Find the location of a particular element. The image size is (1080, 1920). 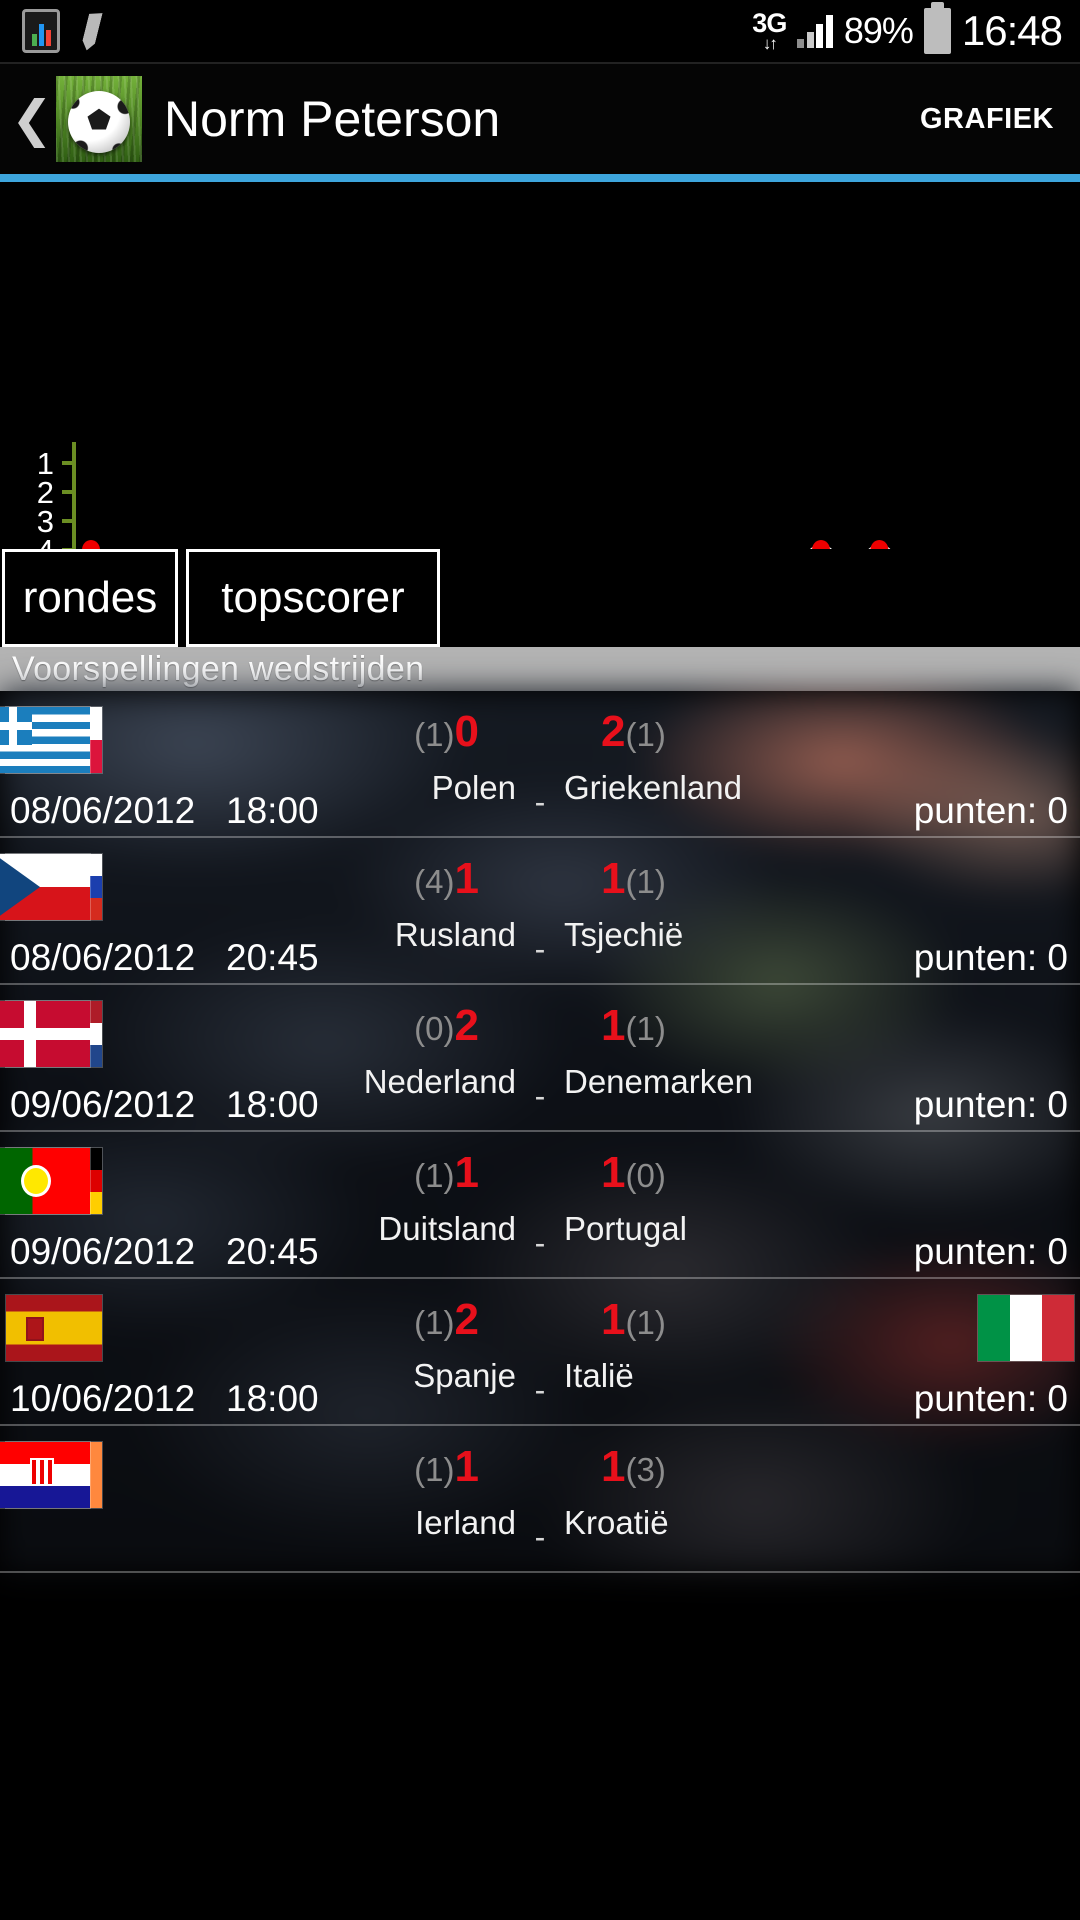

home-prediction: (1) is located at coordinates (434, 1175).